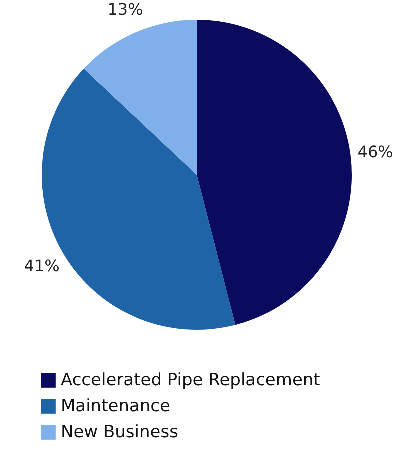 The height and width of the screenshot is (460, 407). Describe the element at coordinates (120, 432) in the screenshot. I see `legend-label: New Business` at that location.